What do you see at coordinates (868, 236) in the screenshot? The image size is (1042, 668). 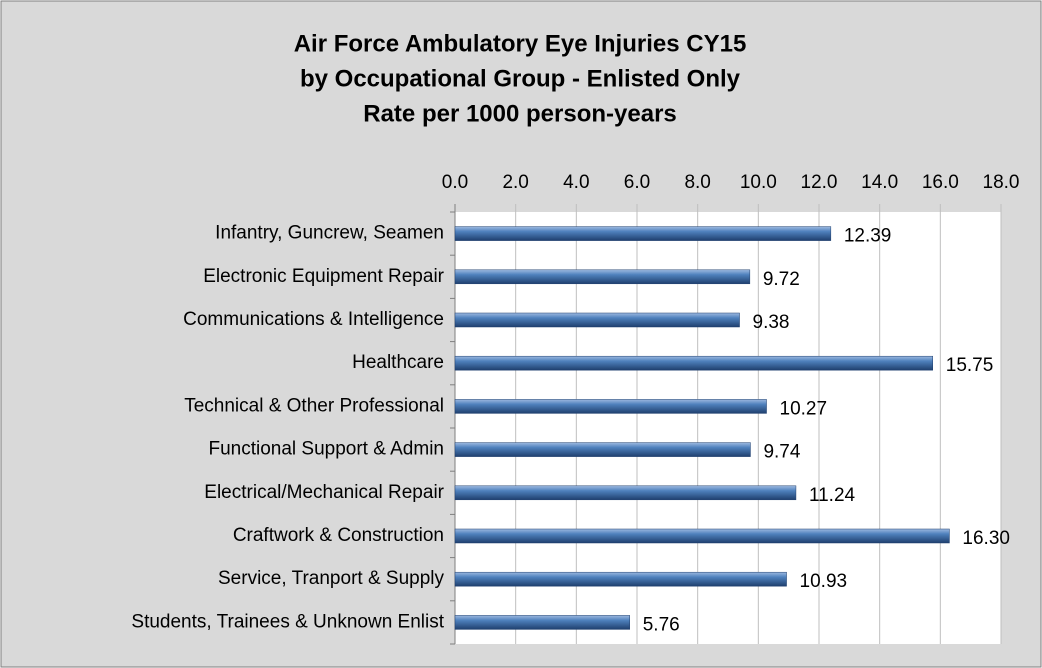 I see `data-label: 12.39` at bounding box center [868, 236].